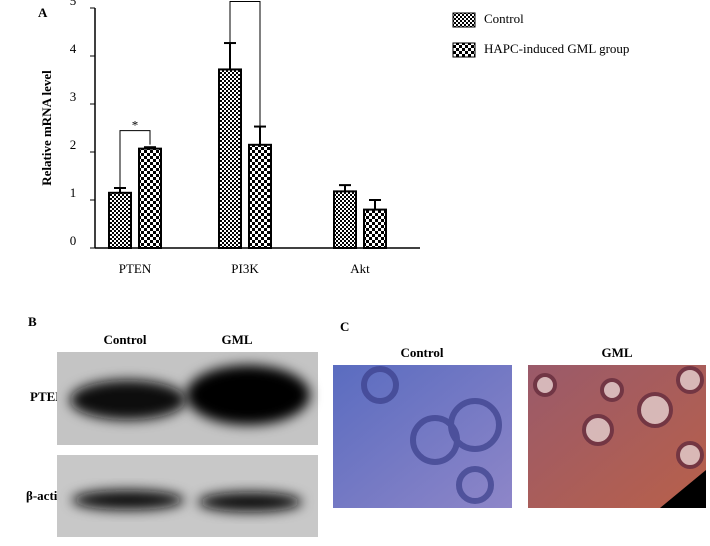  What do you see at coordinates (73, 144) in the screenshot?
I see `y-tick-label: 2` at bounding box center [73, 144].